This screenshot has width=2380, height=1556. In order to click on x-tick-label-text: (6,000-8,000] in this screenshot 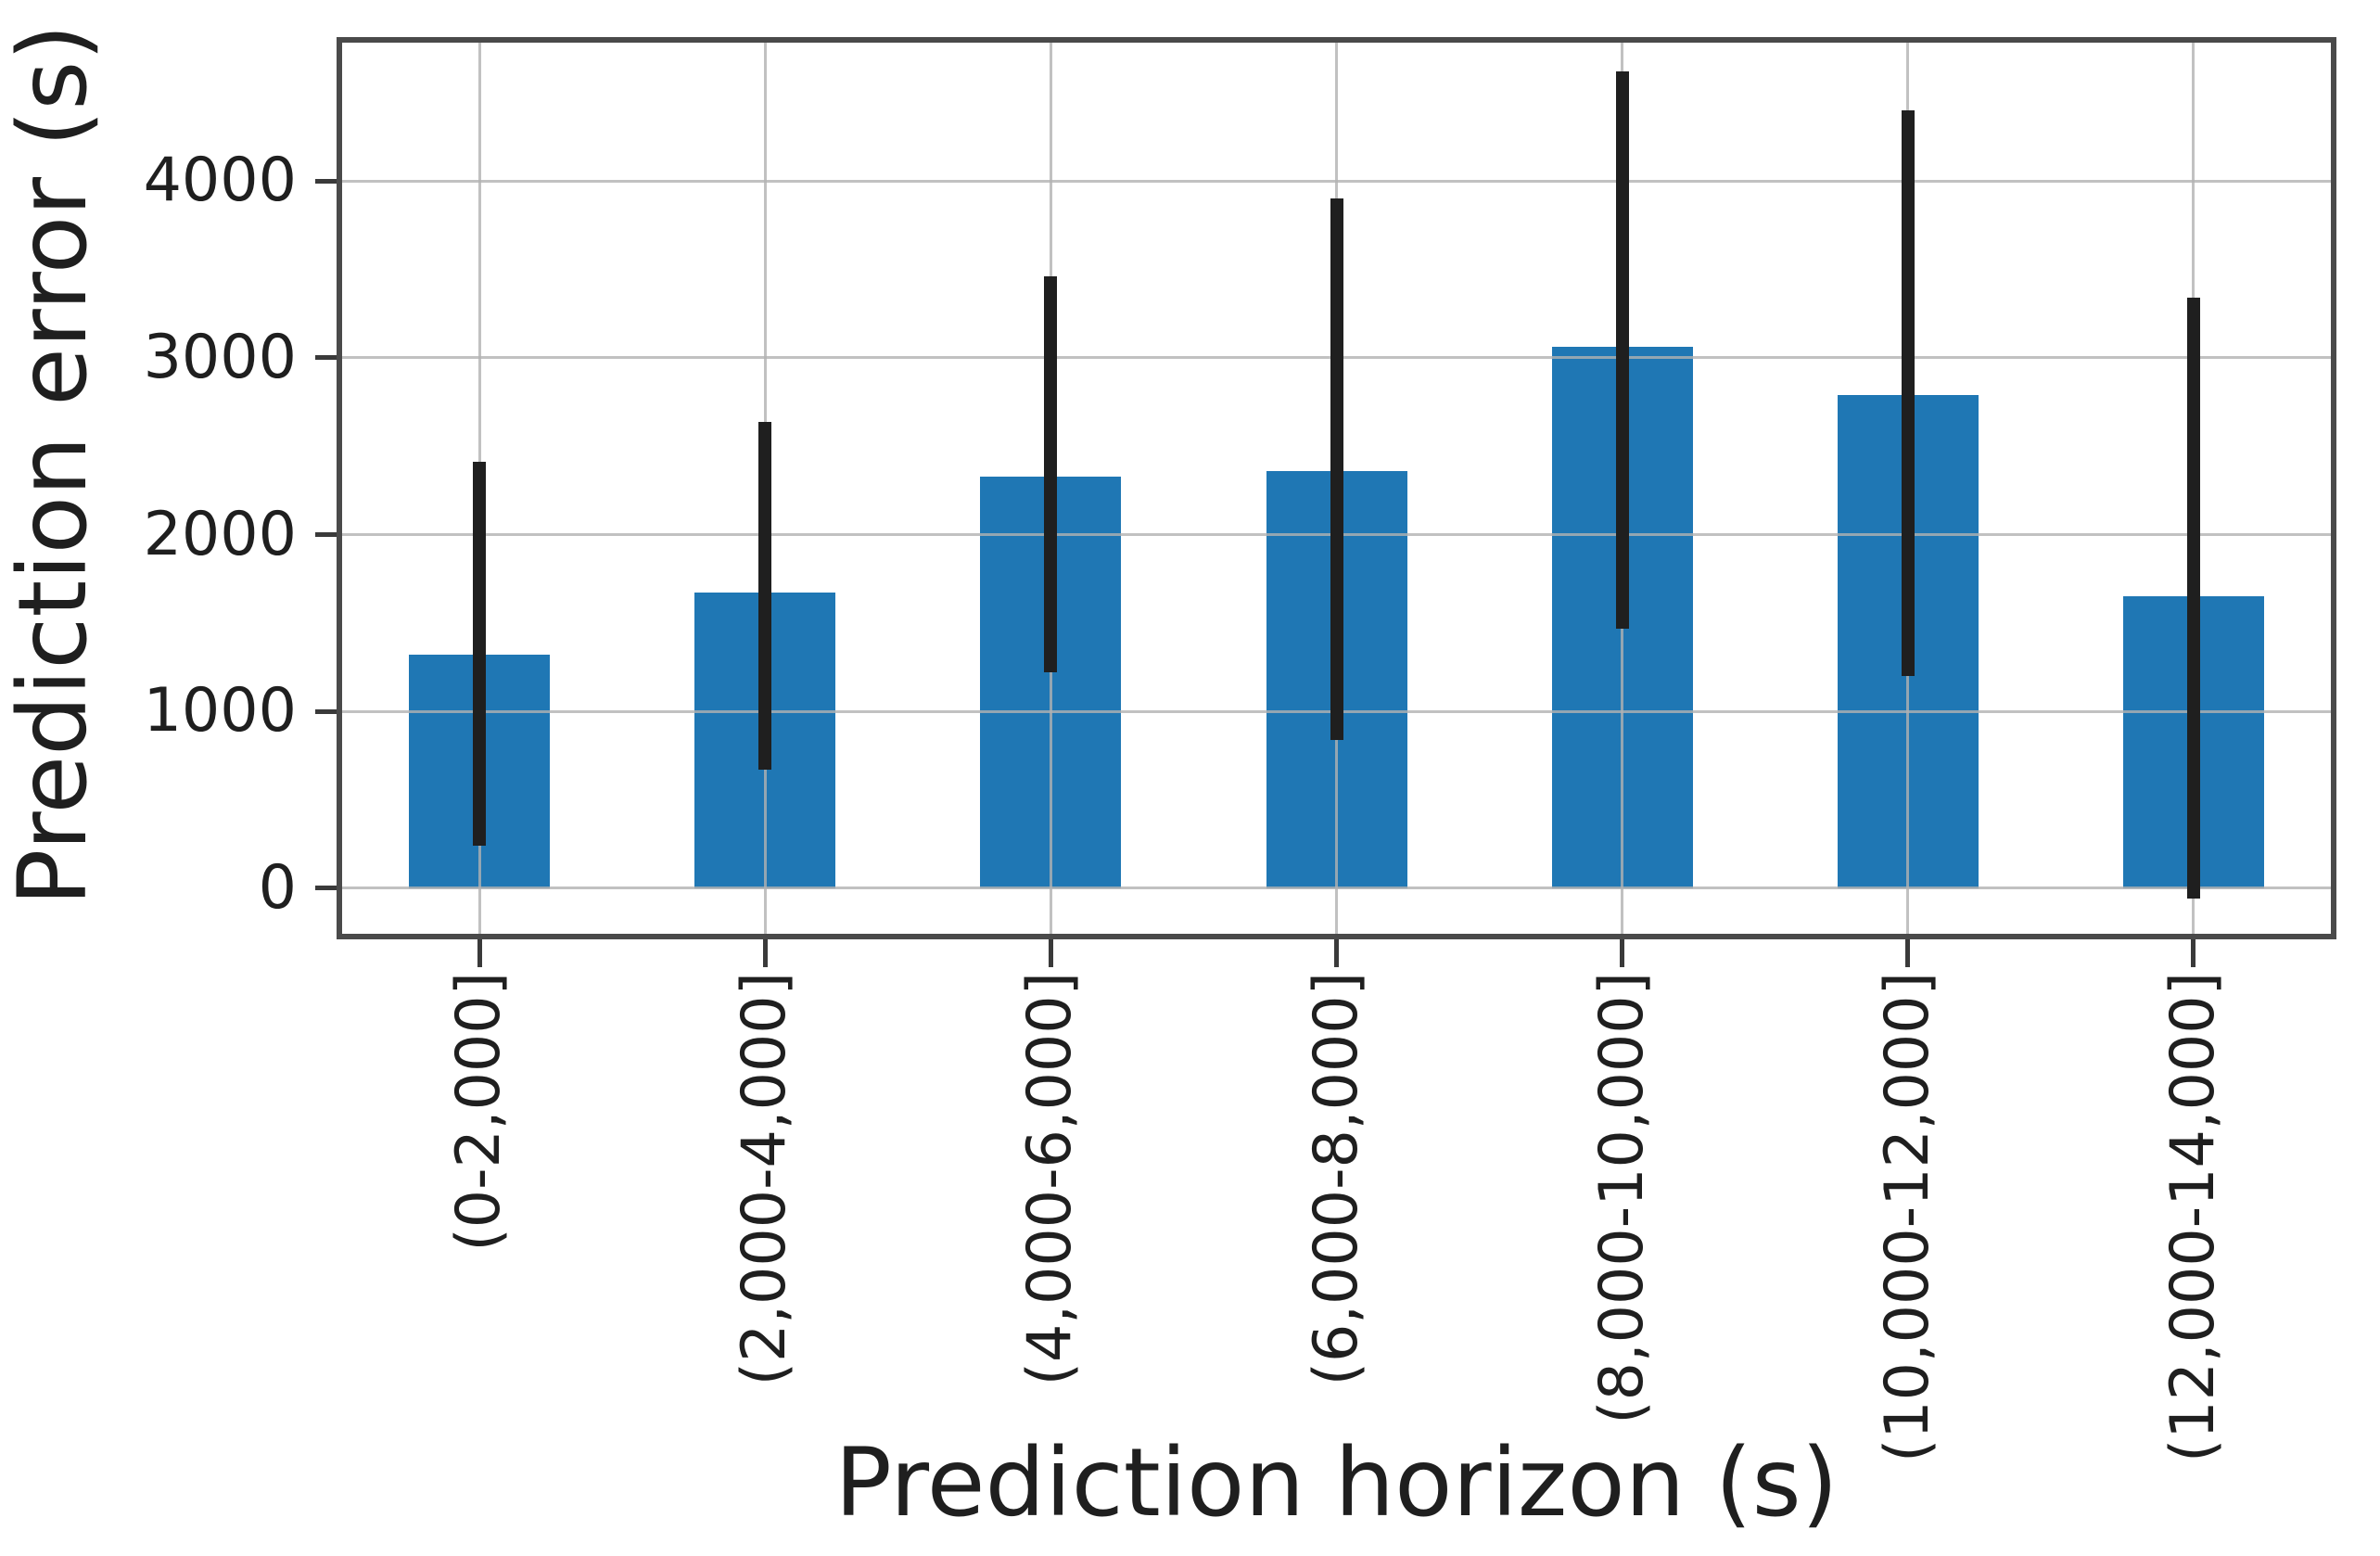, I will do `click(1336, 1179)`.